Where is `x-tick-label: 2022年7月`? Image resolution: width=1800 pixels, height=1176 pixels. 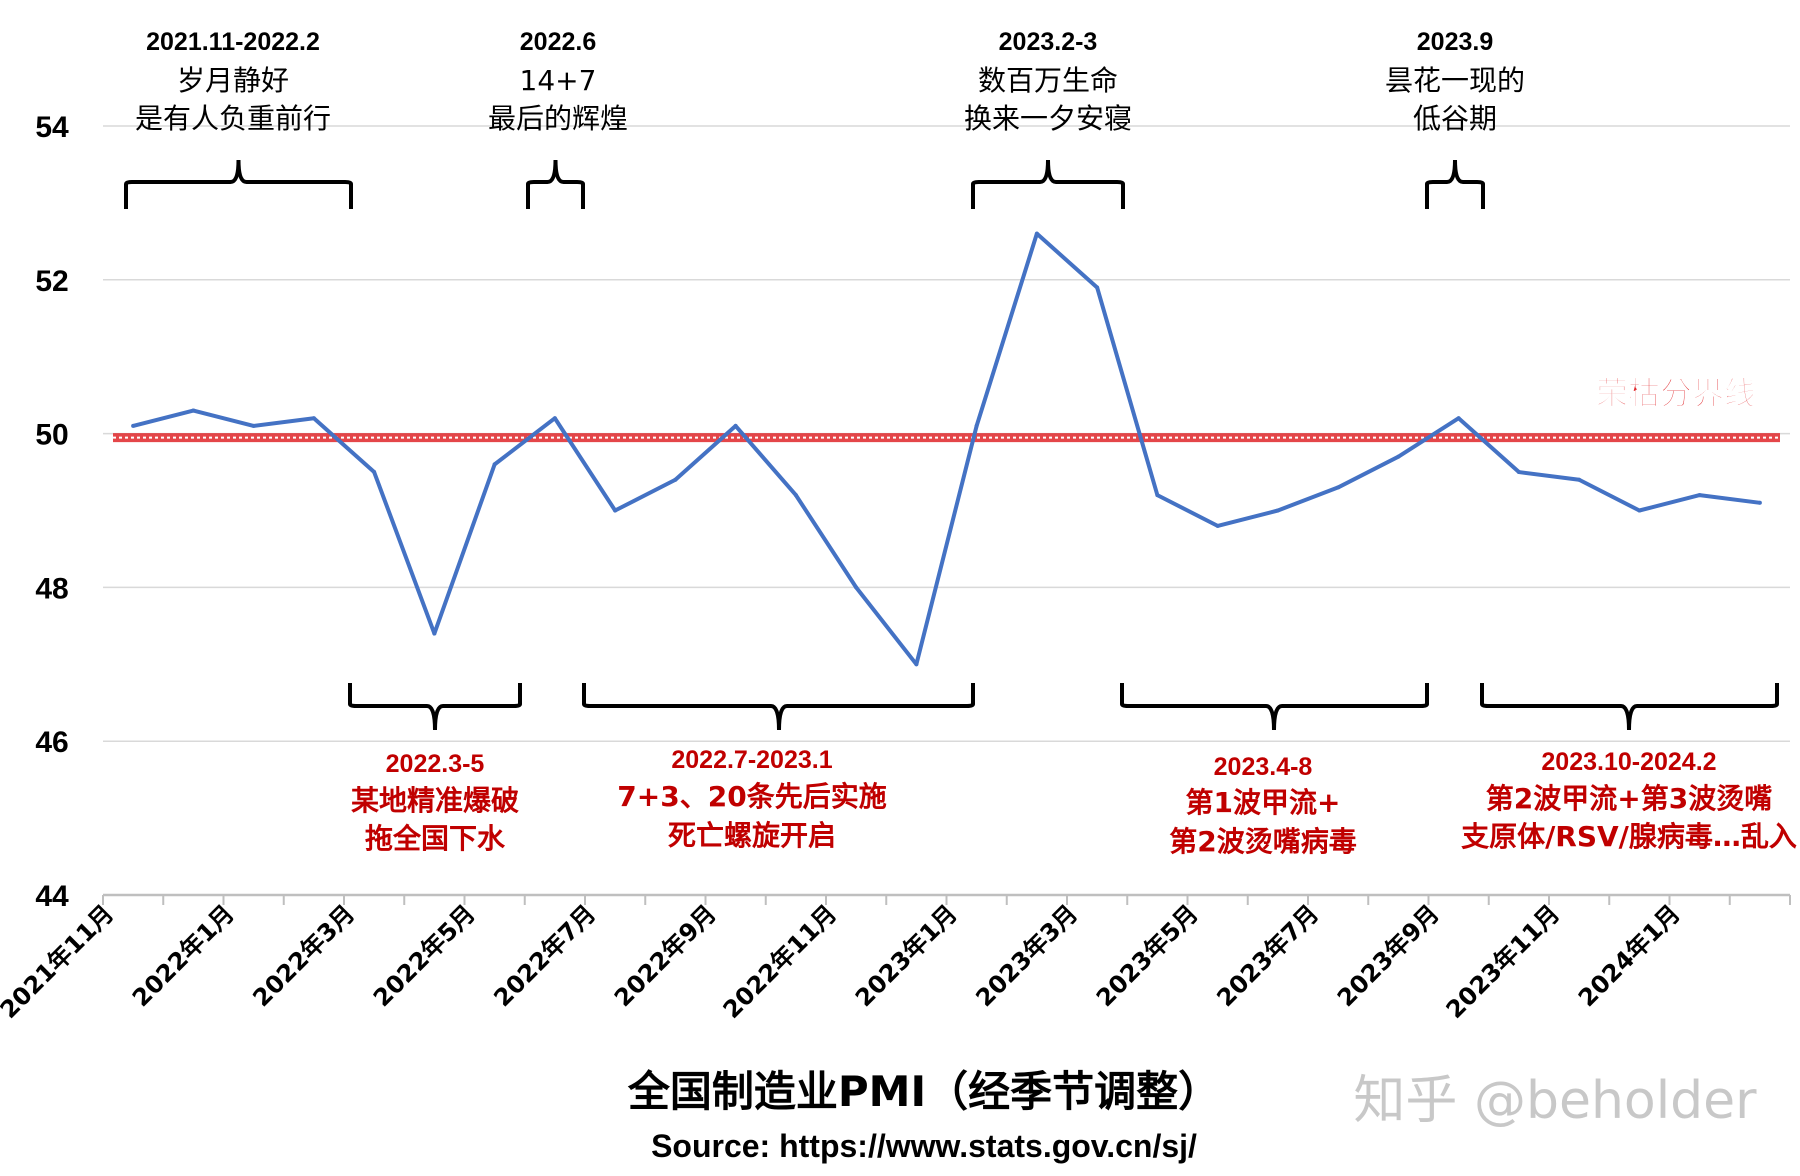
x-tick-label: 2022年7月 is located at coordinates (544, 955).